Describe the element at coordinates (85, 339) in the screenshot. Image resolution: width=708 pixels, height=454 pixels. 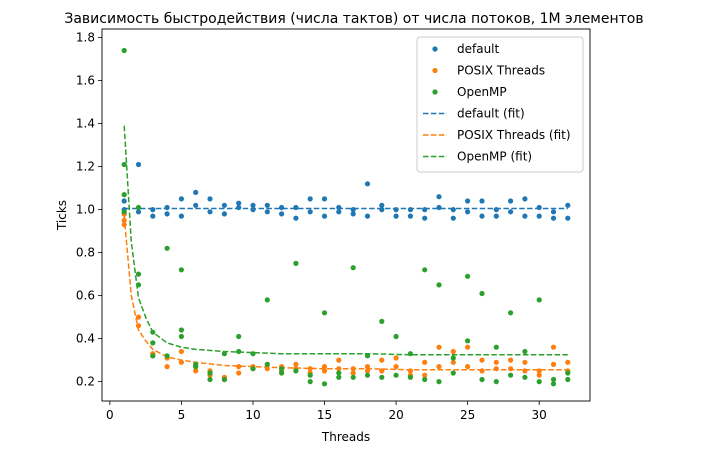
I see `y-tick-label: 0.4` at that location.